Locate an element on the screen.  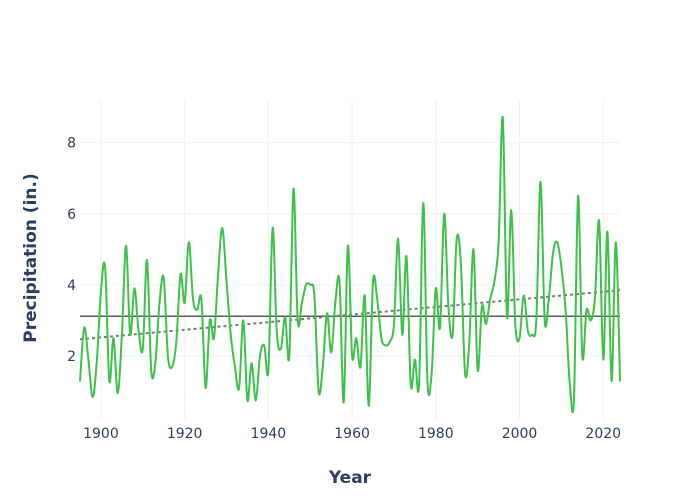
x-tick-label: 1900 is located at coordinates (101, 434).